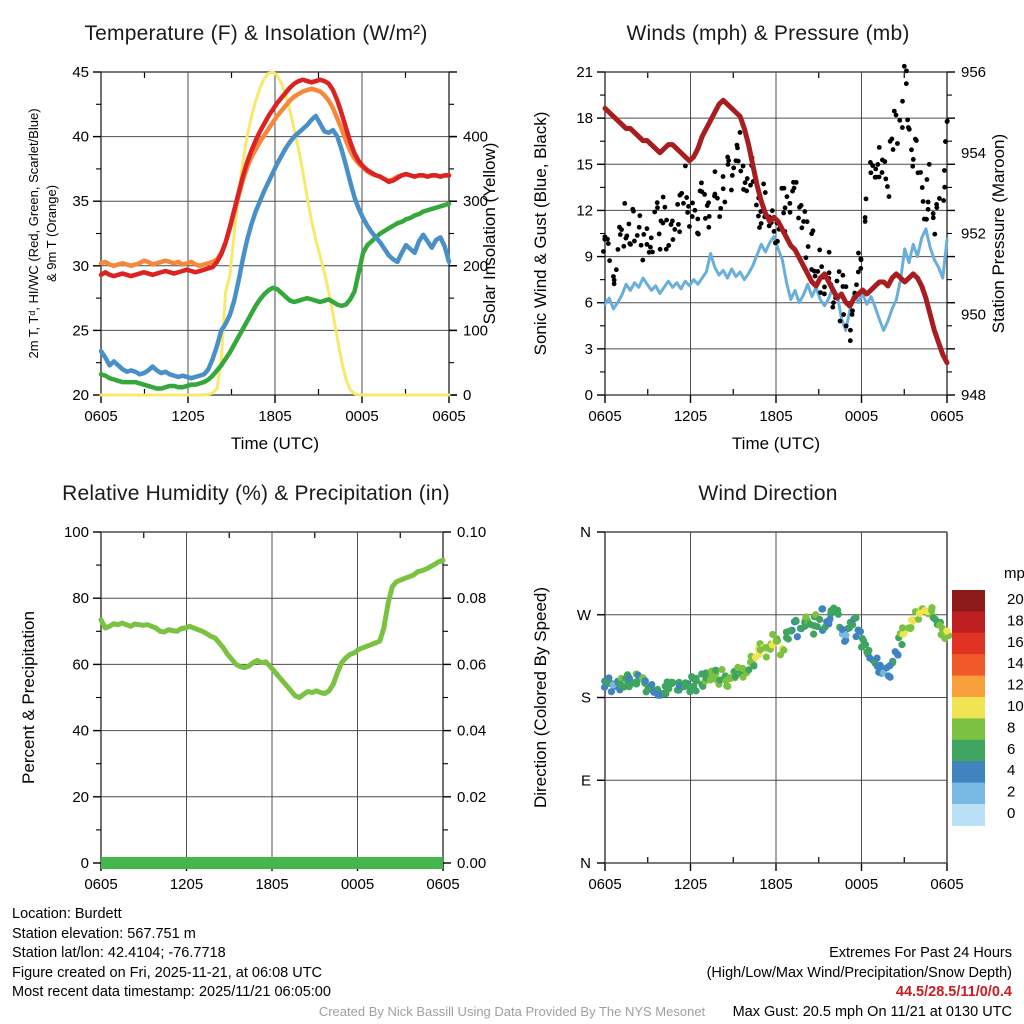 Image resolution: width=1024 pixels, height=1024 pixels. Describe the element at coordinates (80, 797) in the screenshot. I see `ytick-label-left: 20` at that location.